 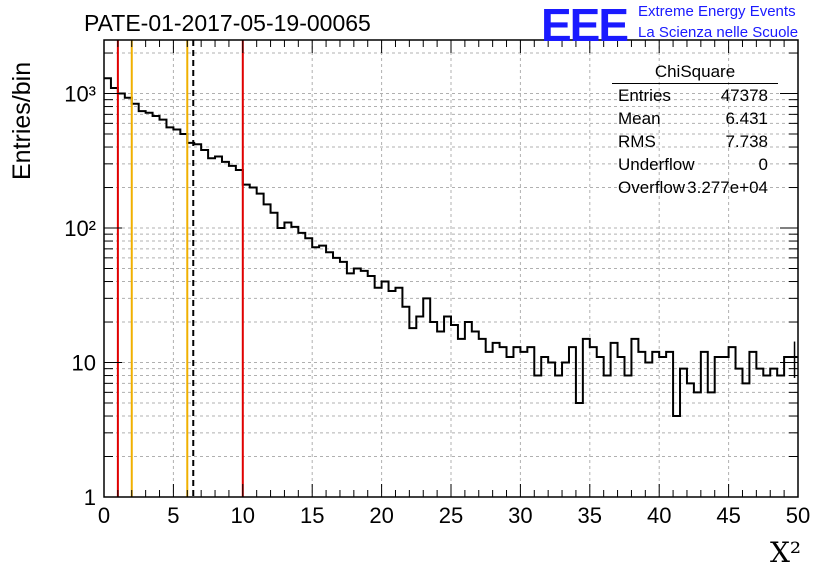 What do you see at coordinates (585, 25) in the screenshot?
I see `eee-logo: EEE` at bounding box center [585, 25].